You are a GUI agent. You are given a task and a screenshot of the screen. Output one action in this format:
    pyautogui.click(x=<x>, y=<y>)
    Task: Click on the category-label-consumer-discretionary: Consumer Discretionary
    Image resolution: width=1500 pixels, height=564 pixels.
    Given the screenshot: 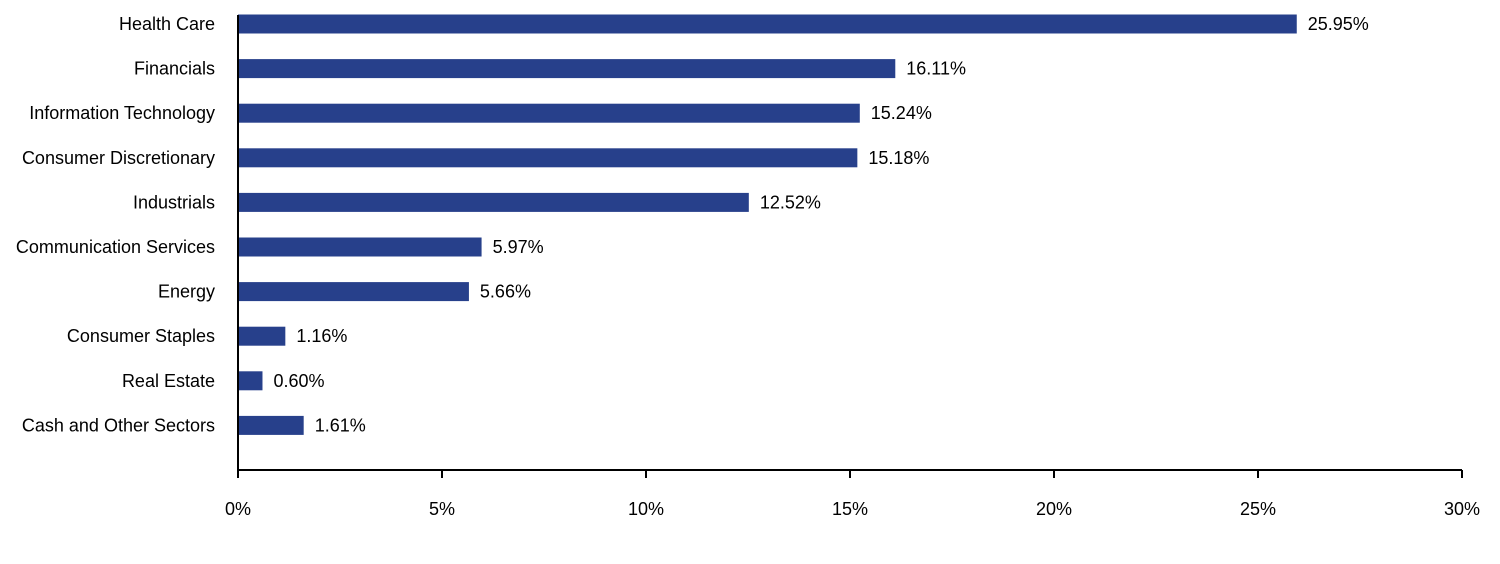 What is the action you would take?
    pyautogui.click(x=118, y=158)
    